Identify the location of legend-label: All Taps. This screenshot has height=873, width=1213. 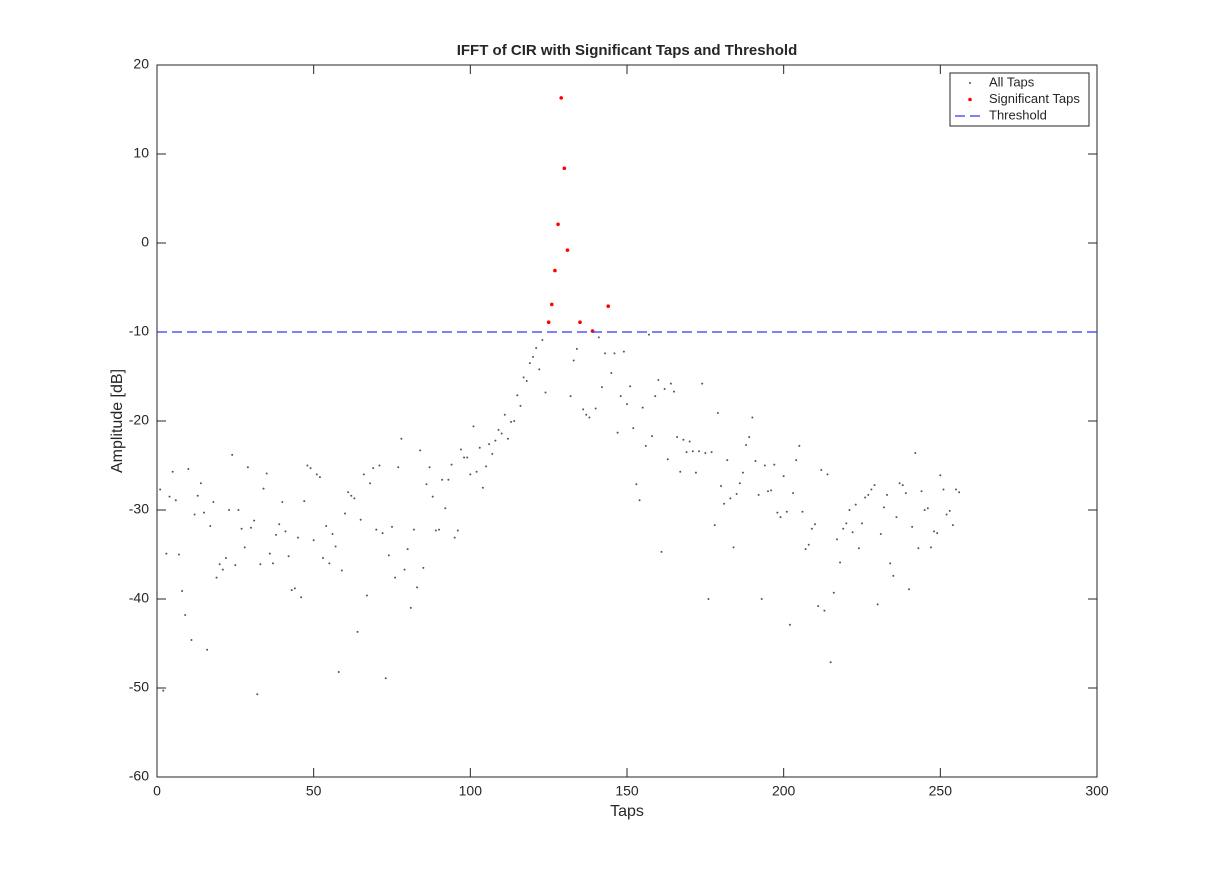
(1012, 81).